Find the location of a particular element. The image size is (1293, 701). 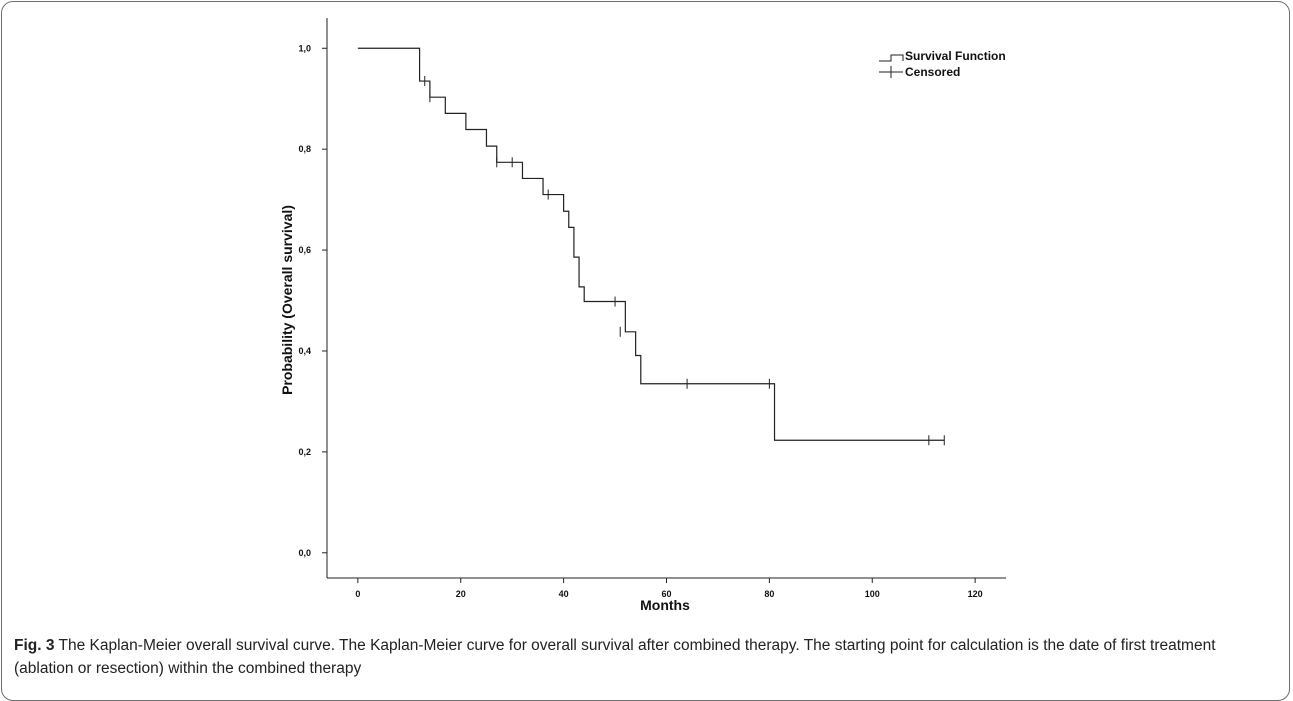

x-tick-label: 0 is located at coordinates (357, 594).